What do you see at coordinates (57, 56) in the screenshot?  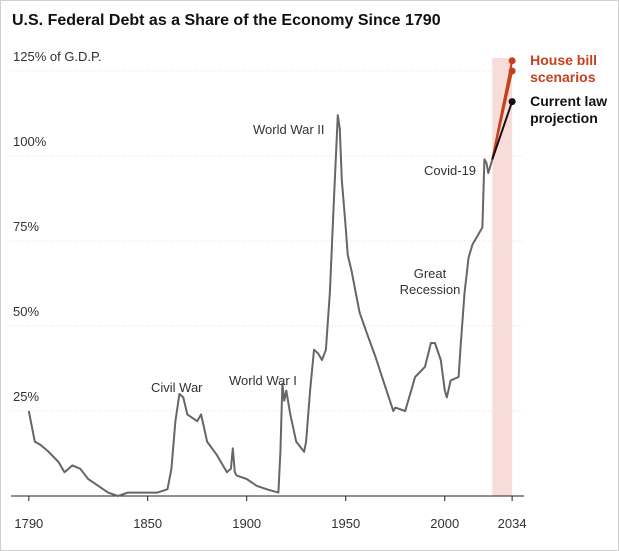 I see `y-tick-label: 125% of G.D.P.` at bounding box center [57, 56].